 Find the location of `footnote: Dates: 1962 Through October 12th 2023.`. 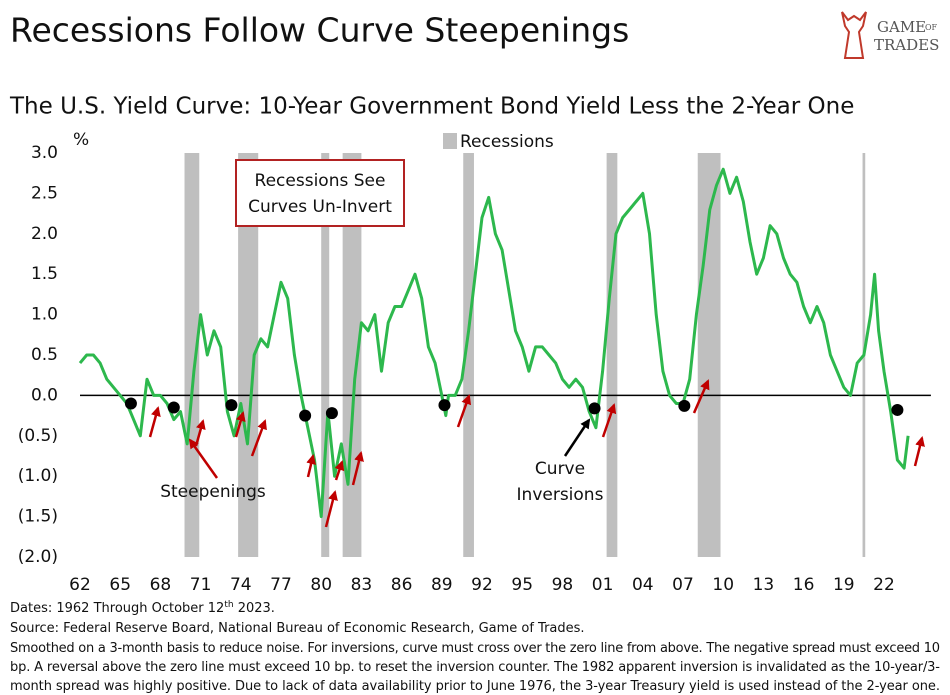

footnote: Dates: 1962 Through October 12th 2023. is located at coordinates (142, 608).